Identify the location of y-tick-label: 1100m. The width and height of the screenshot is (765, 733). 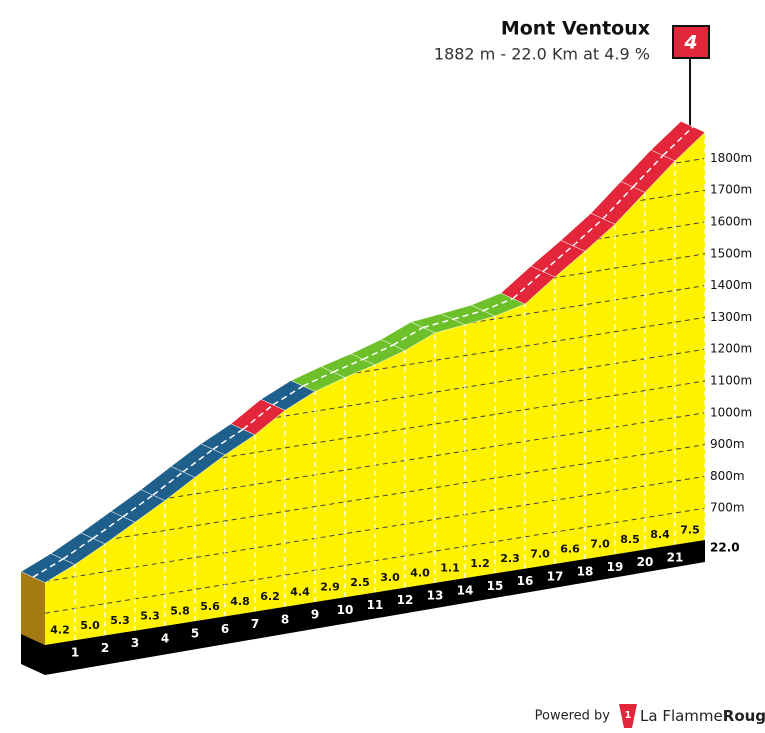
(731, 381).